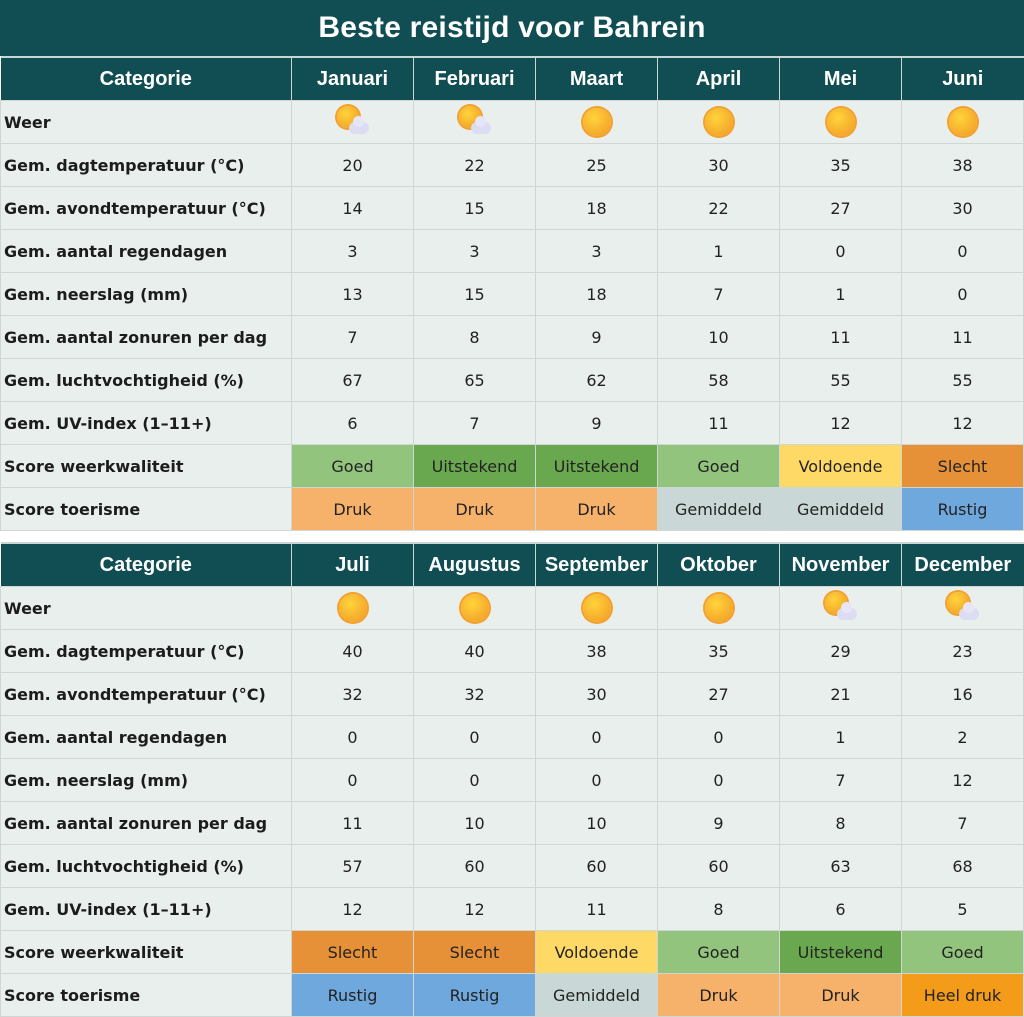  What do you see at coordinates (146, 608) in the screenshot?
I see `row-label: Weer` at bounding box center [146, 608].